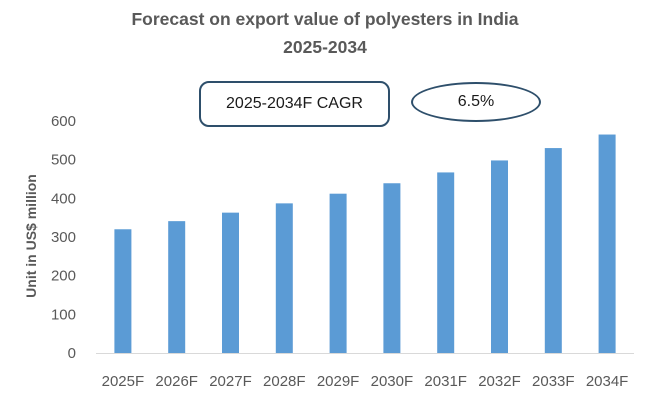 This screenshot has width=650, height=402. I want to click on x-tick-label-2026F: 2026F, so click(176, 381).